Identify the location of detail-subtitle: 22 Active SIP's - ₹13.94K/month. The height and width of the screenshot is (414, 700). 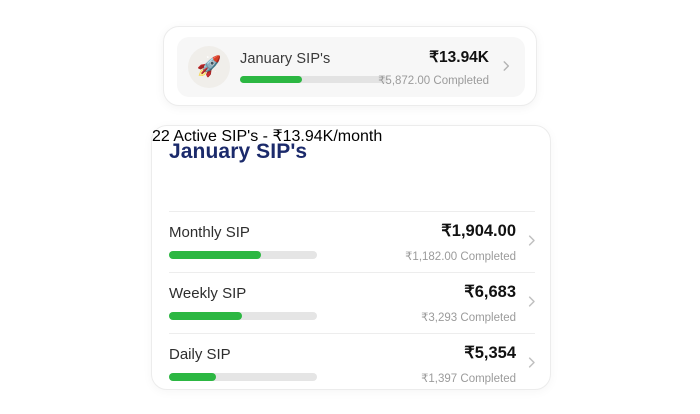
(267, 136).